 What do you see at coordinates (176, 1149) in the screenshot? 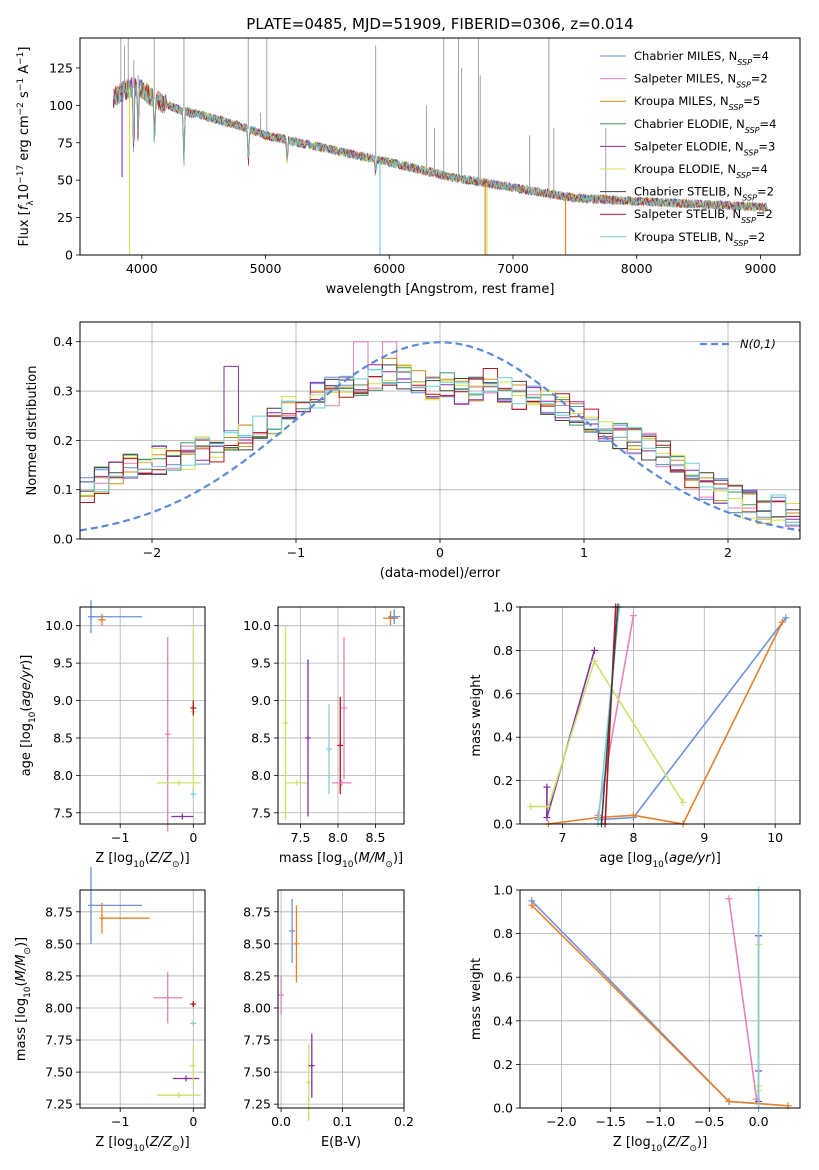
I see `x-axis-label-part: ⊙` at bounding box center [176, 1149].